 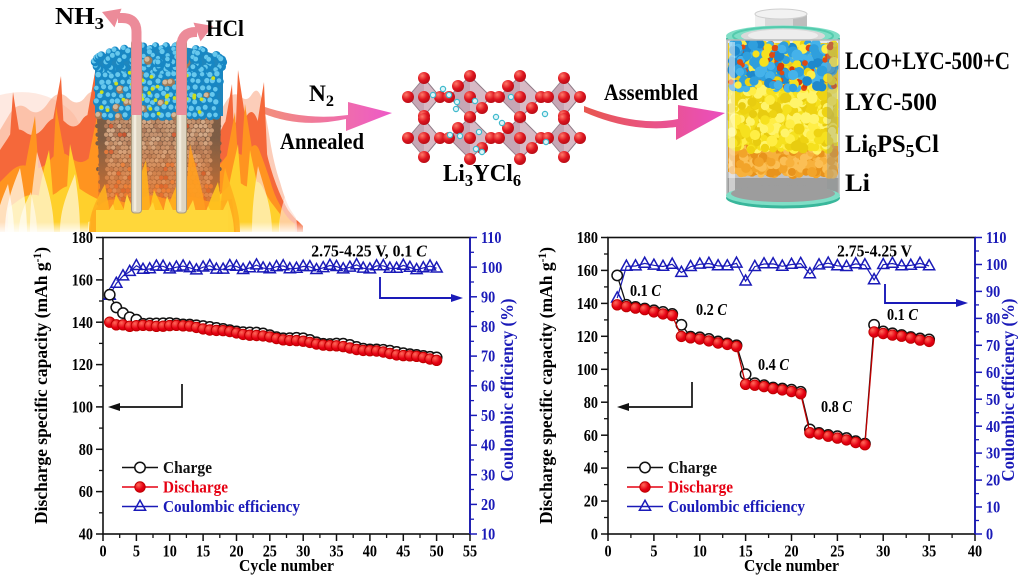 I want to click on svg-text: Li6PS5Cl, so click(x=892, y=146).